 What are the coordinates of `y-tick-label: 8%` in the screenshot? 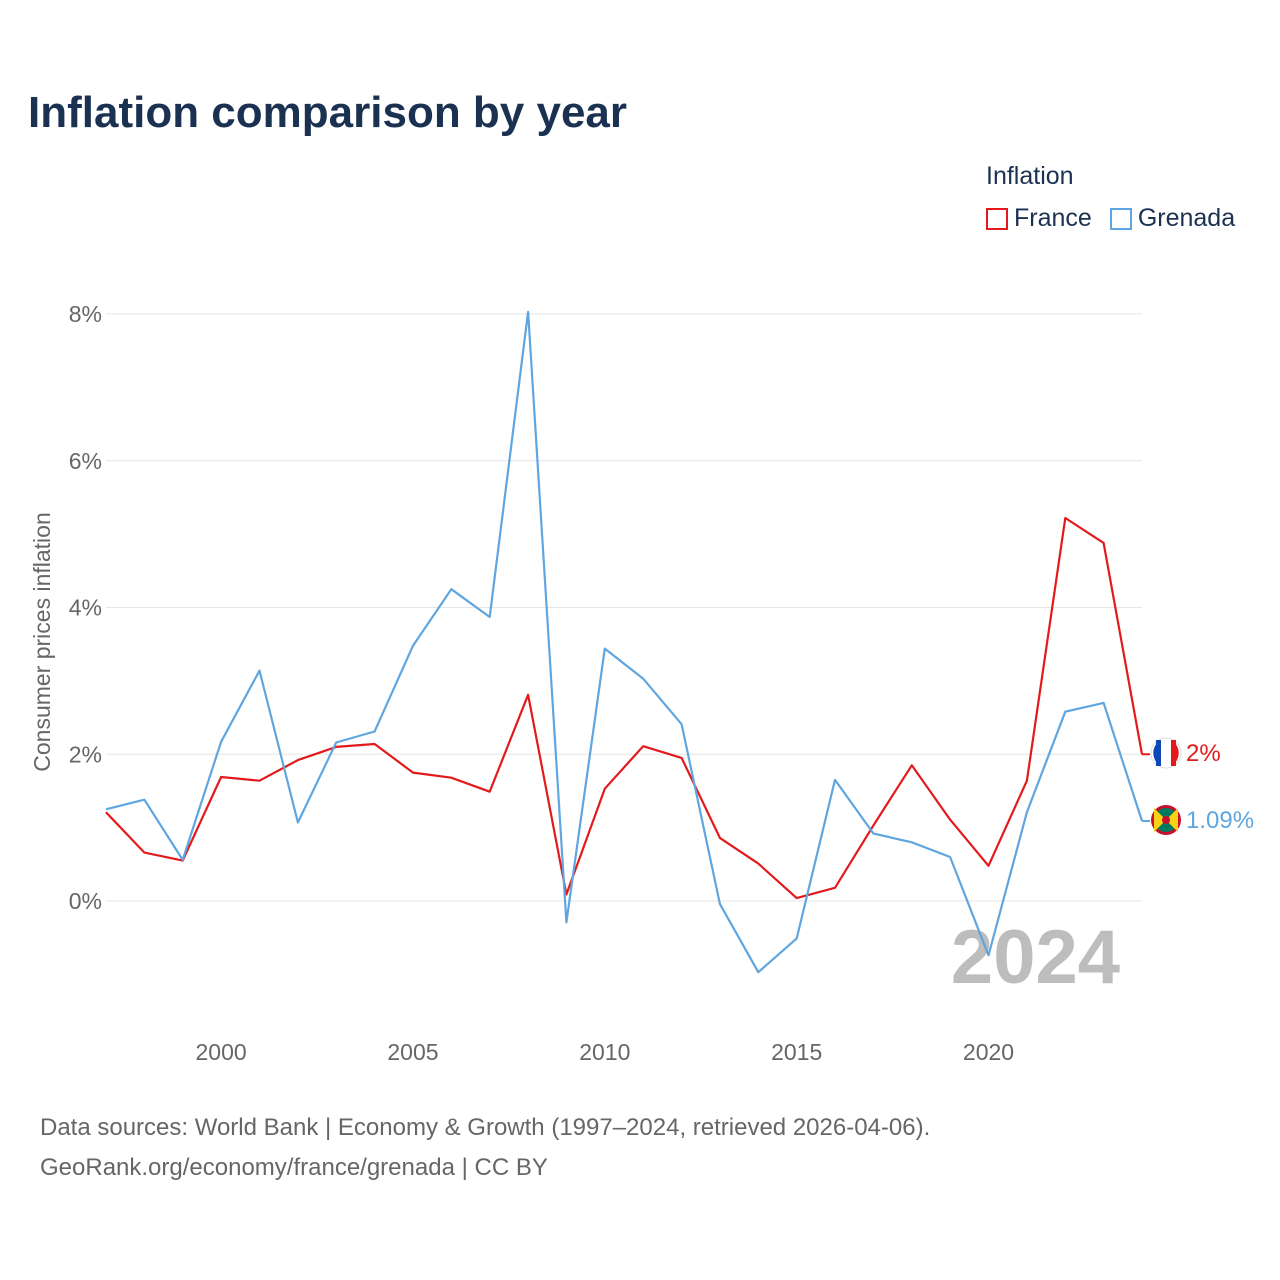 It's located at (85, 314).